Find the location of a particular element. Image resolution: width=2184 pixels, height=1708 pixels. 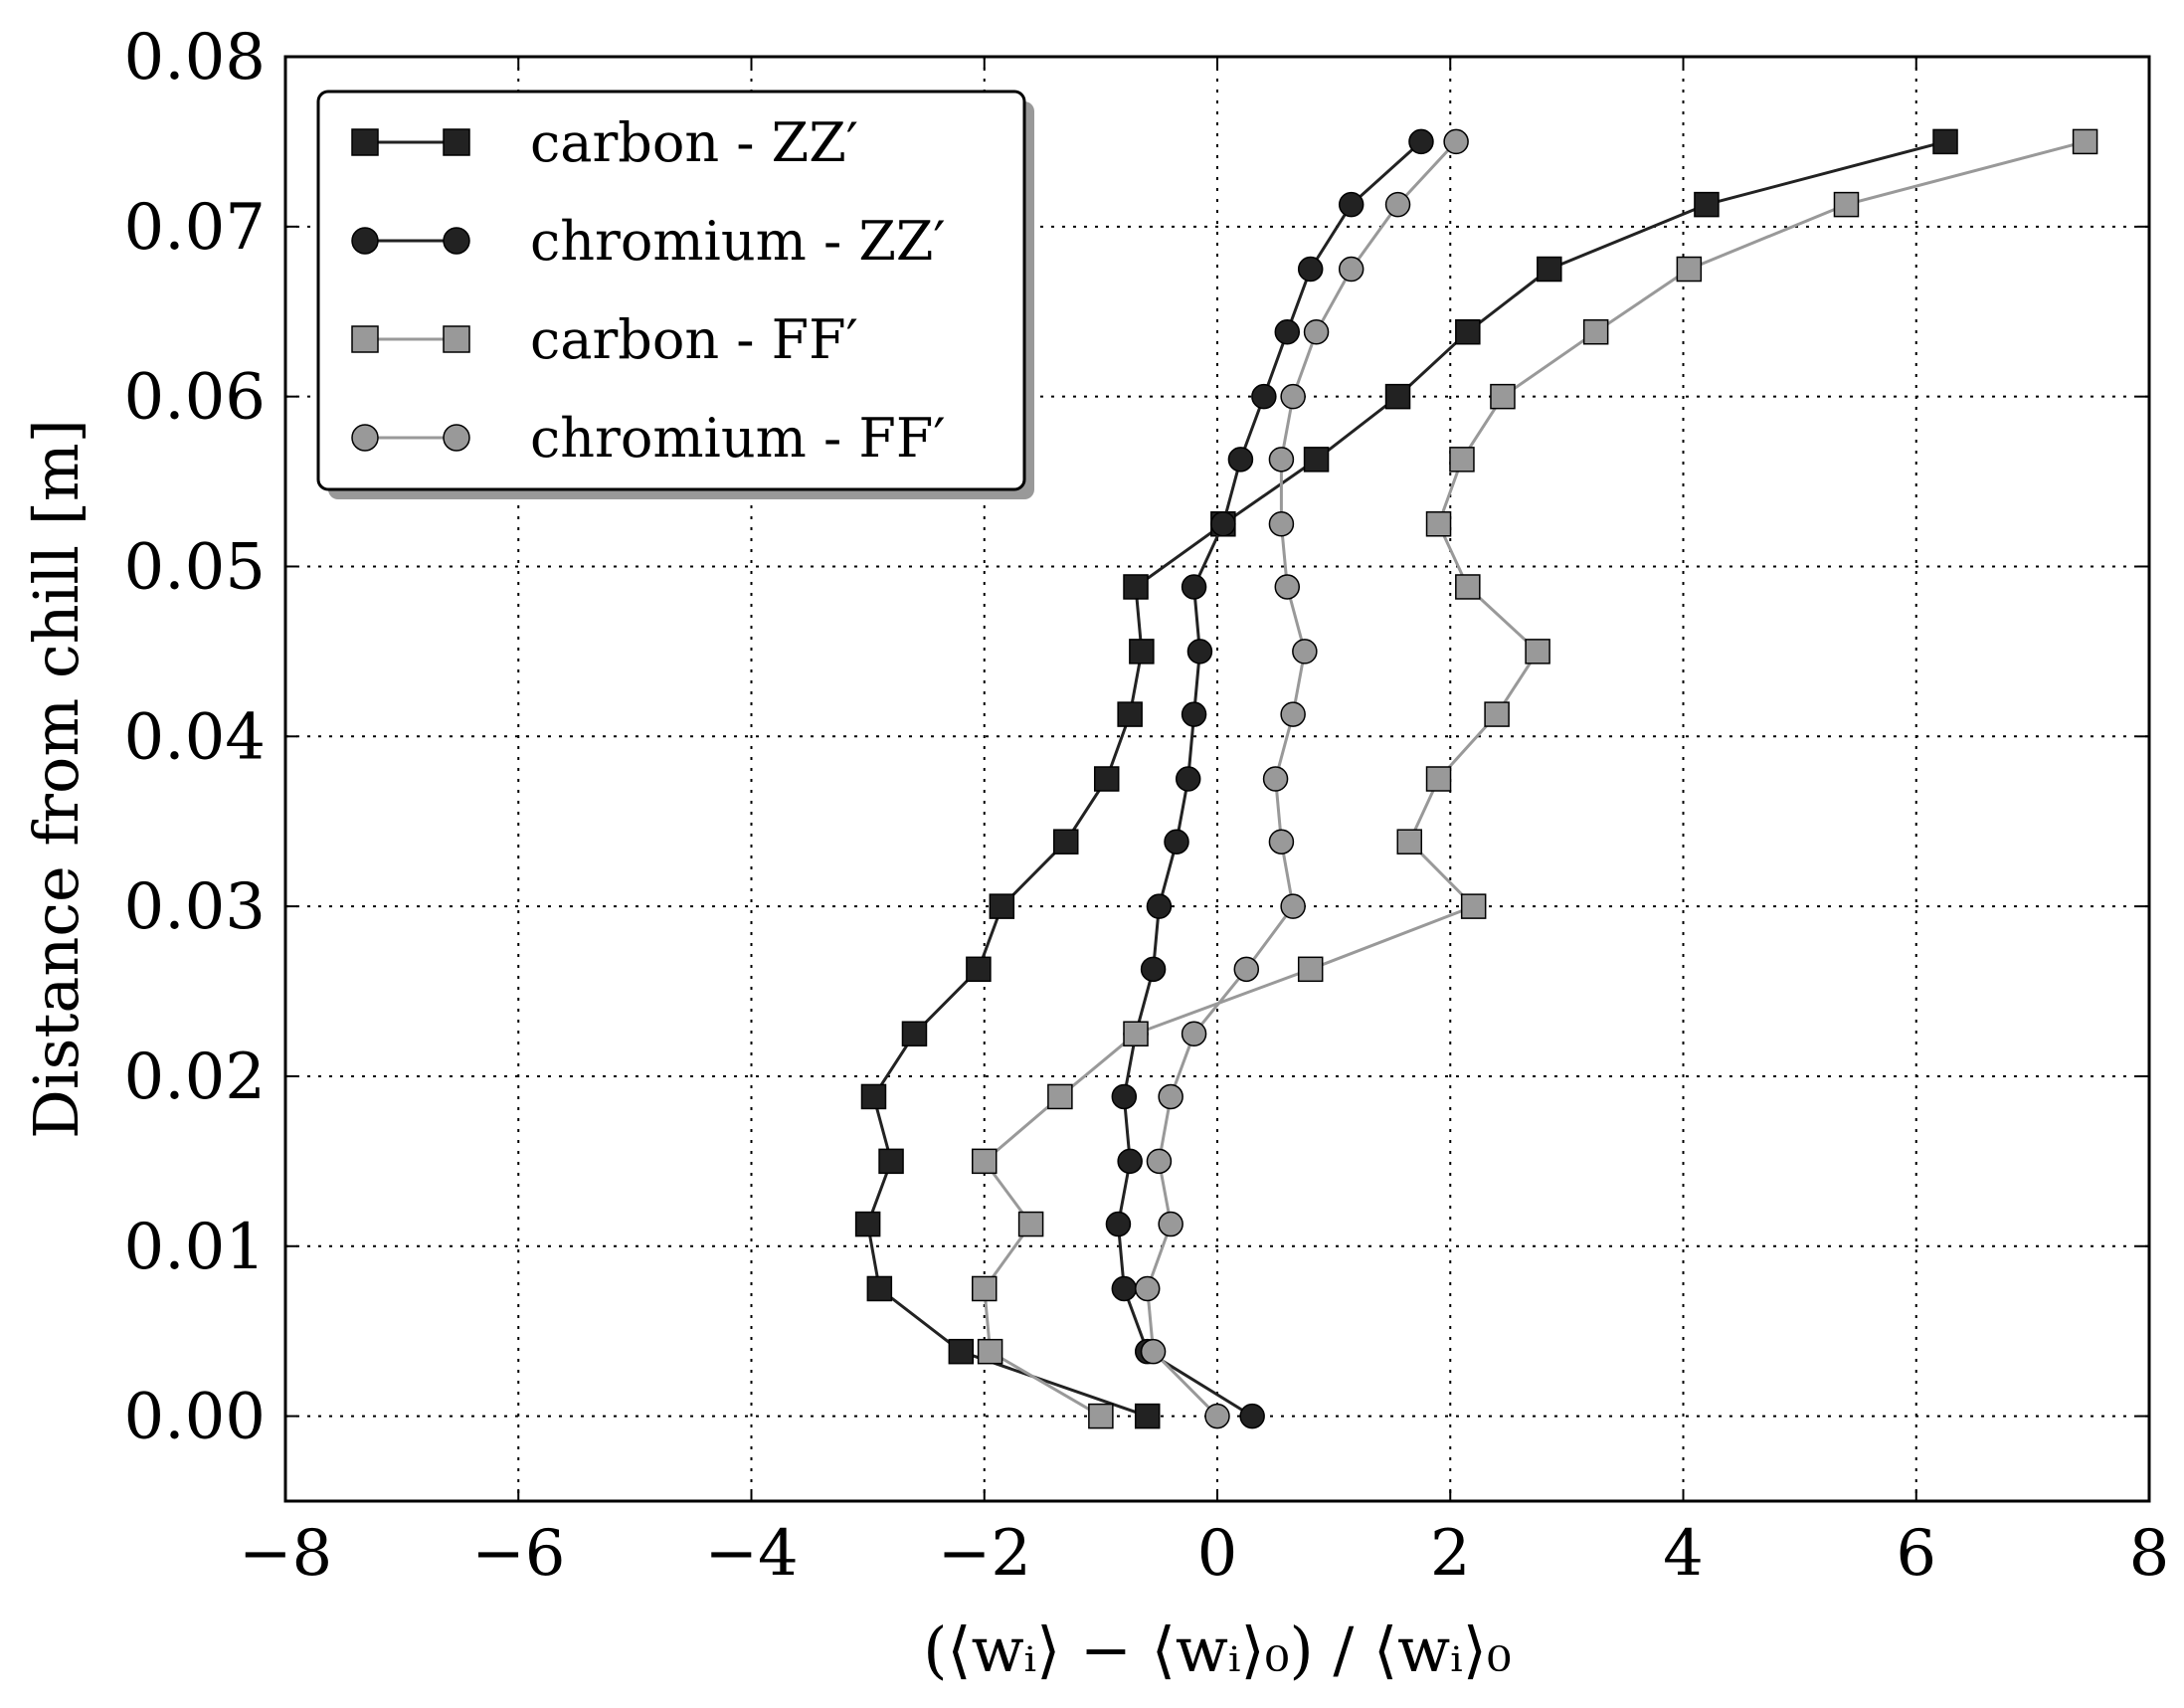

legend-box is located at coordinates (671, 290).